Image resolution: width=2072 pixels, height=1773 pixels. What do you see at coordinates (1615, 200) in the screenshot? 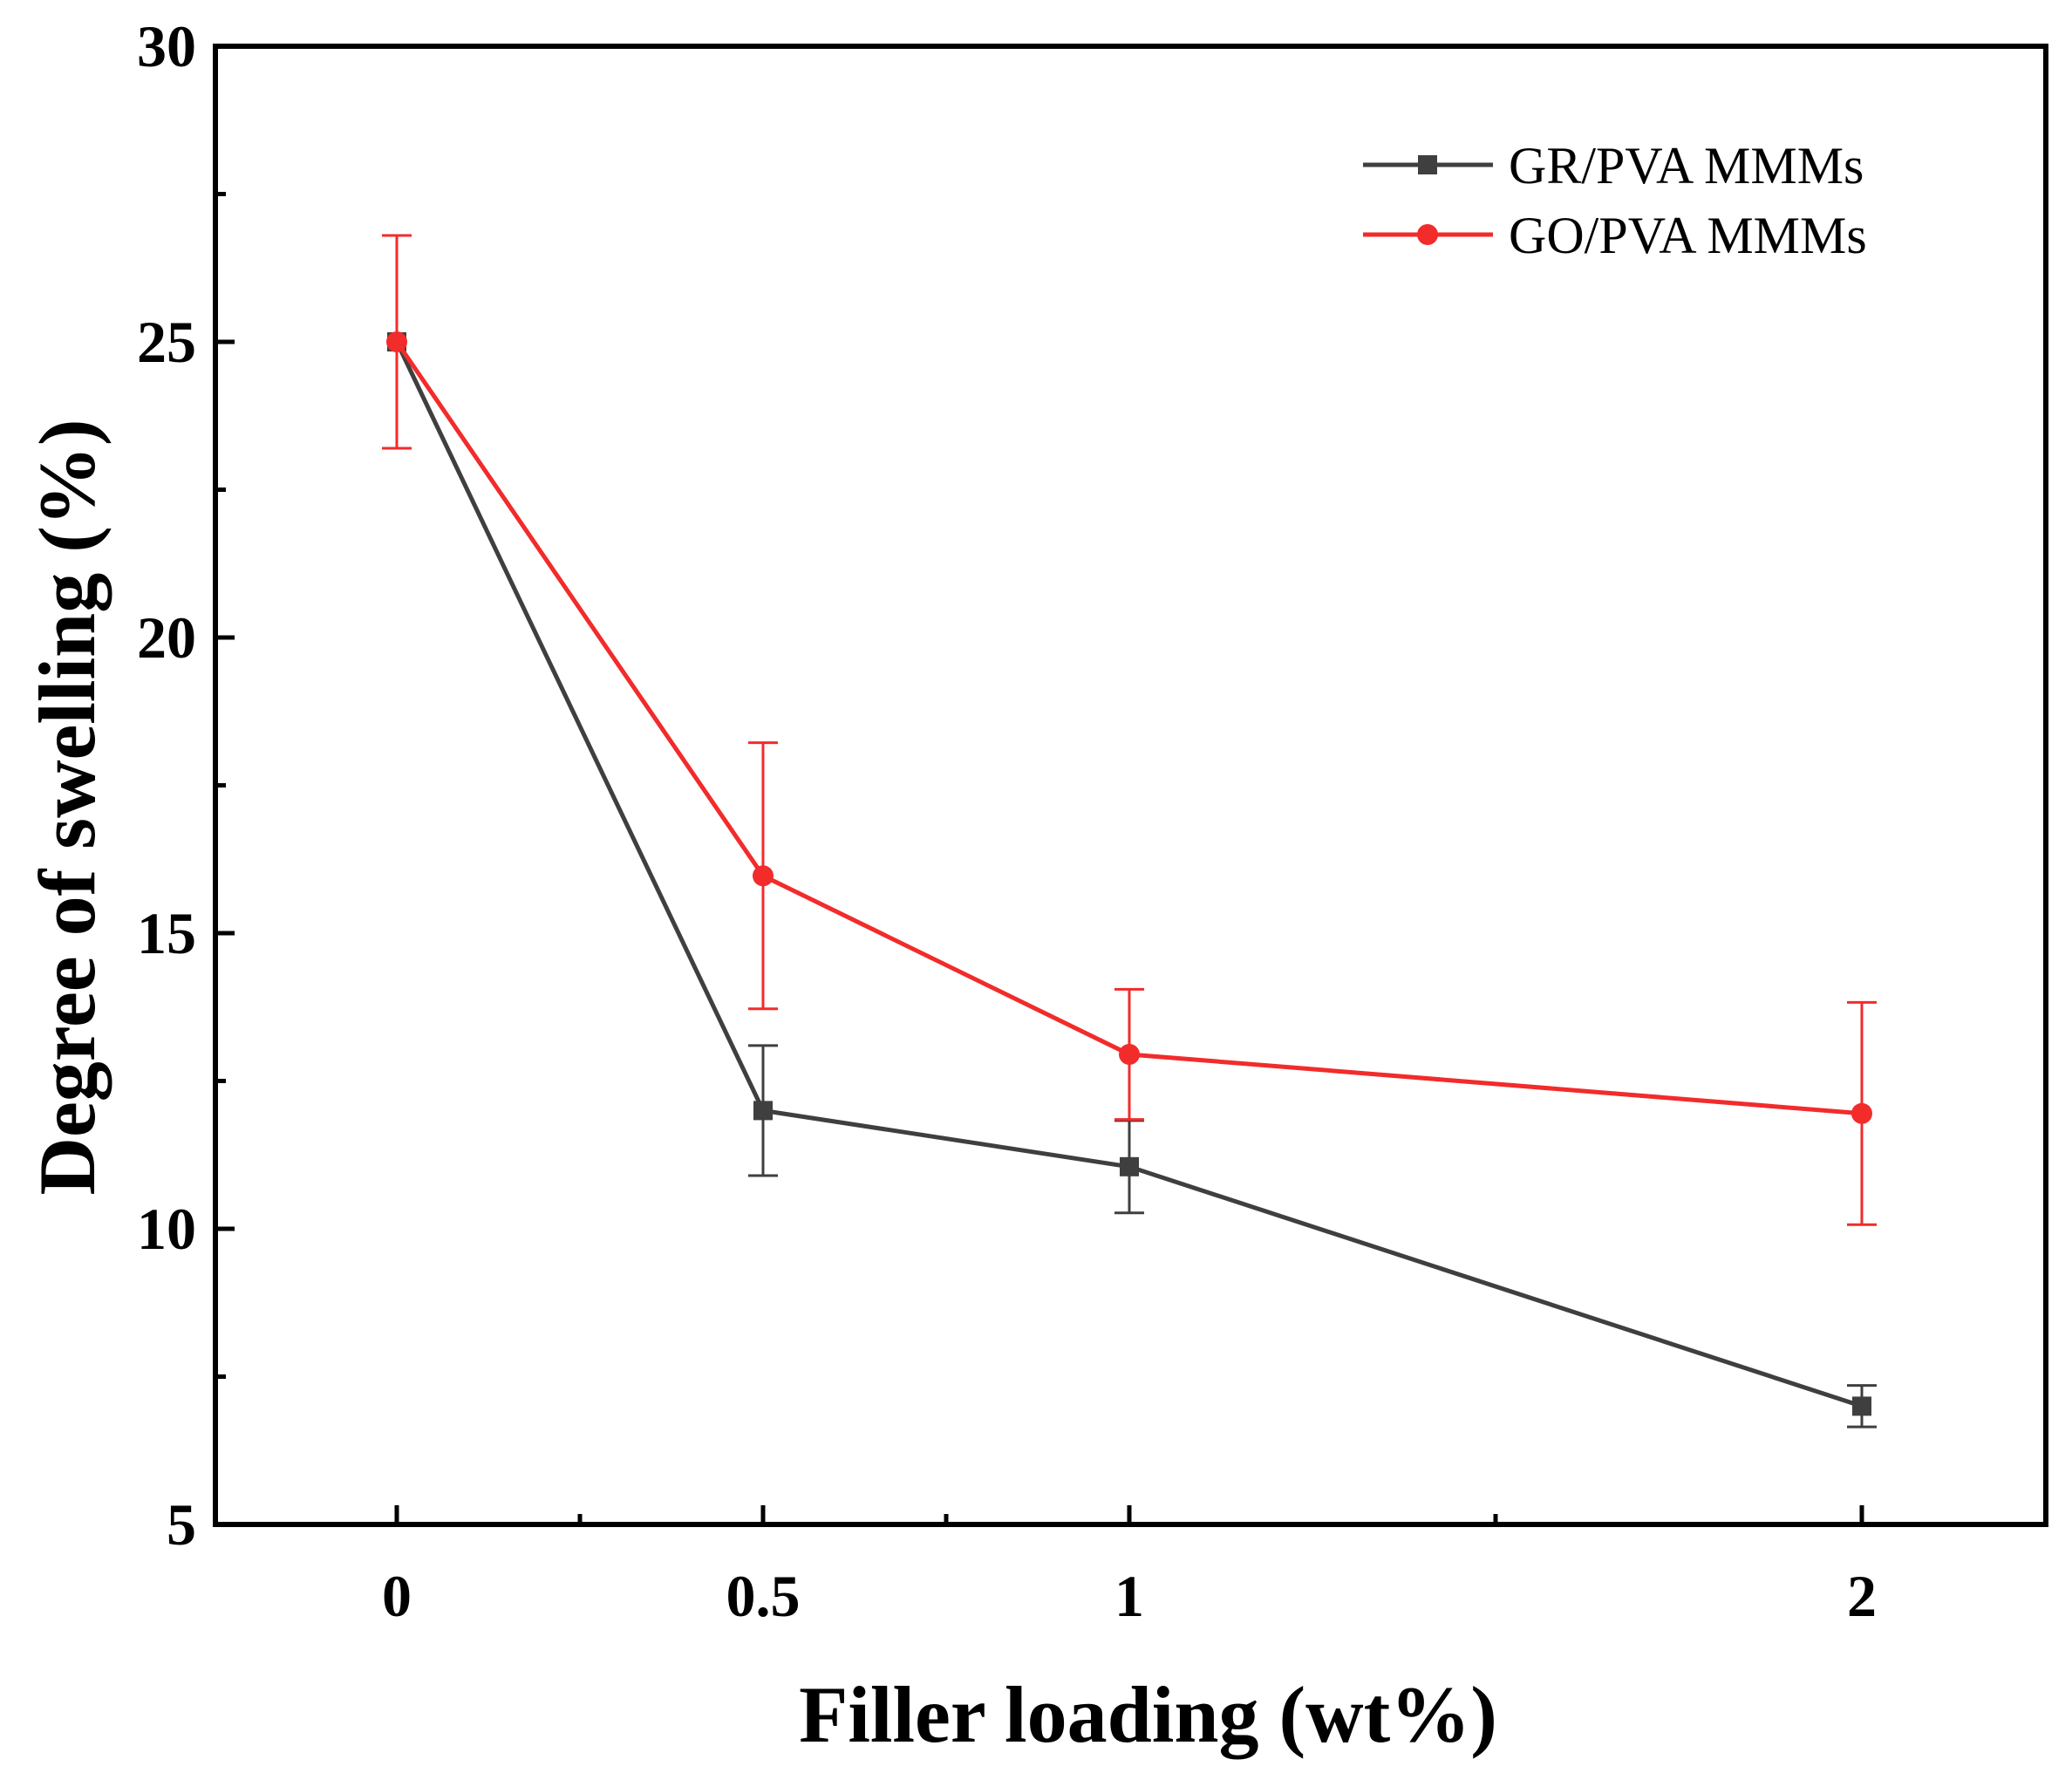
I see `legend: GR/PVA MMMs GO/PVA MMMs` at bounding box center [1615, 200].